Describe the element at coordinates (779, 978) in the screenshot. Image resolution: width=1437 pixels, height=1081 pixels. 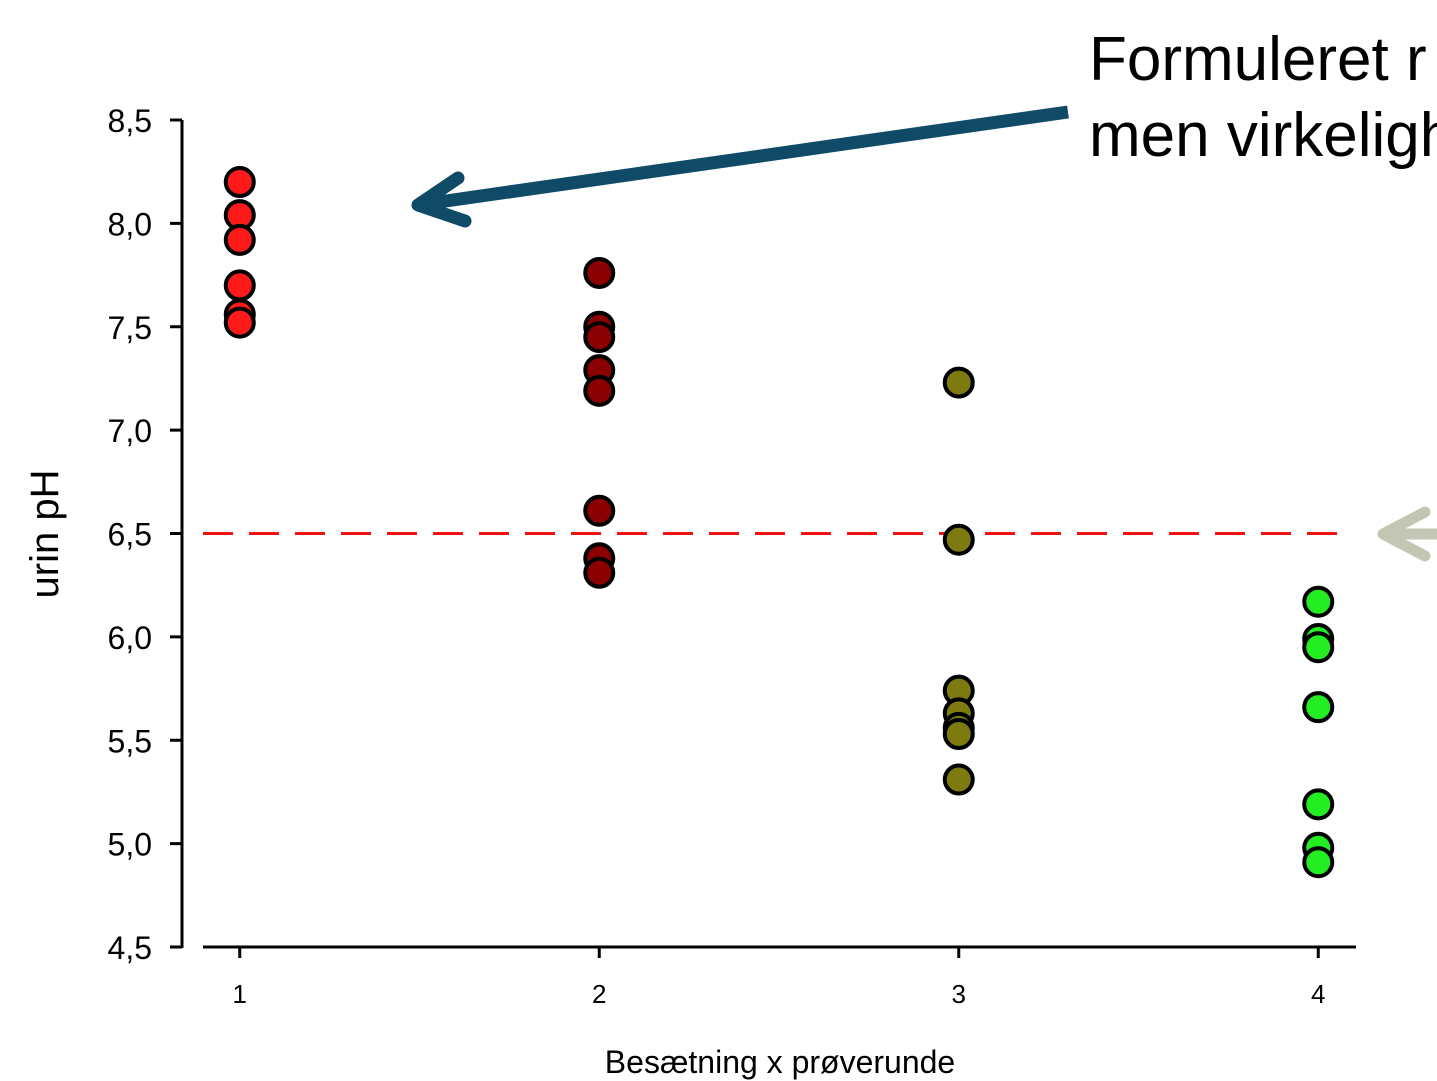
I see `x-axis-ticks: 1 2 3 4` at that location.